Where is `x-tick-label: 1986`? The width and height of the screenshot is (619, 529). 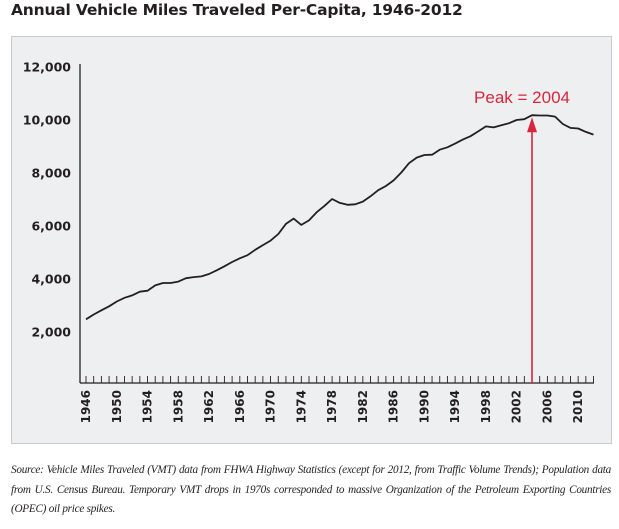
x-tick-label: 1986 is located at coordinates (394, 406).